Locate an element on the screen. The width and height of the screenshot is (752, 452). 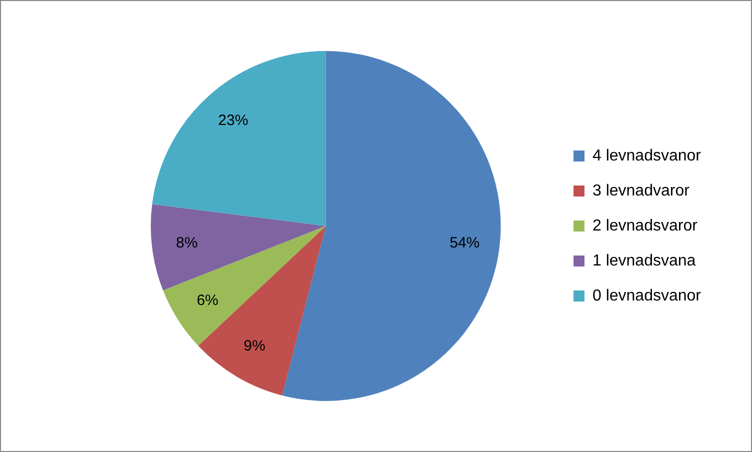
legend-label: 2 levnadsvaror is located at coordinates (645, 225).